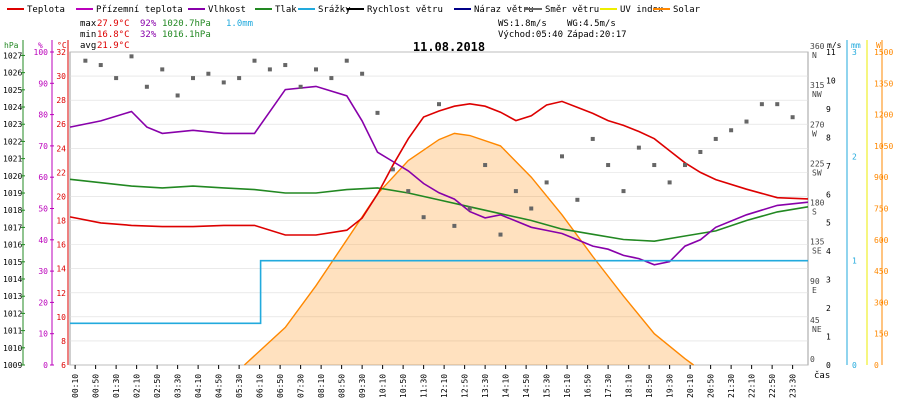 The image size is (900, 400). I want to click on wind-tick-label: 10, so click(831, 80).